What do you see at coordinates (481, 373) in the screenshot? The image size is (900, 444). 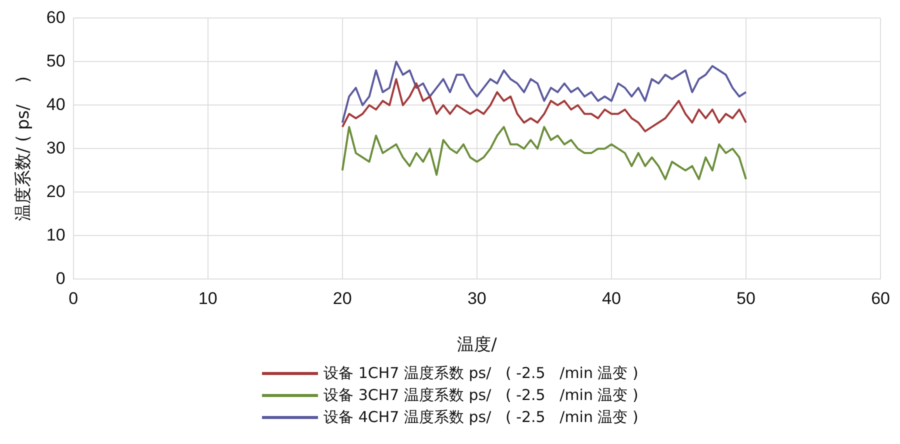 I see `legend-label: 设备 1CH7 温度系数 ps/ ( -2.5 /min 温变 )` at bounding box center [481, 373].